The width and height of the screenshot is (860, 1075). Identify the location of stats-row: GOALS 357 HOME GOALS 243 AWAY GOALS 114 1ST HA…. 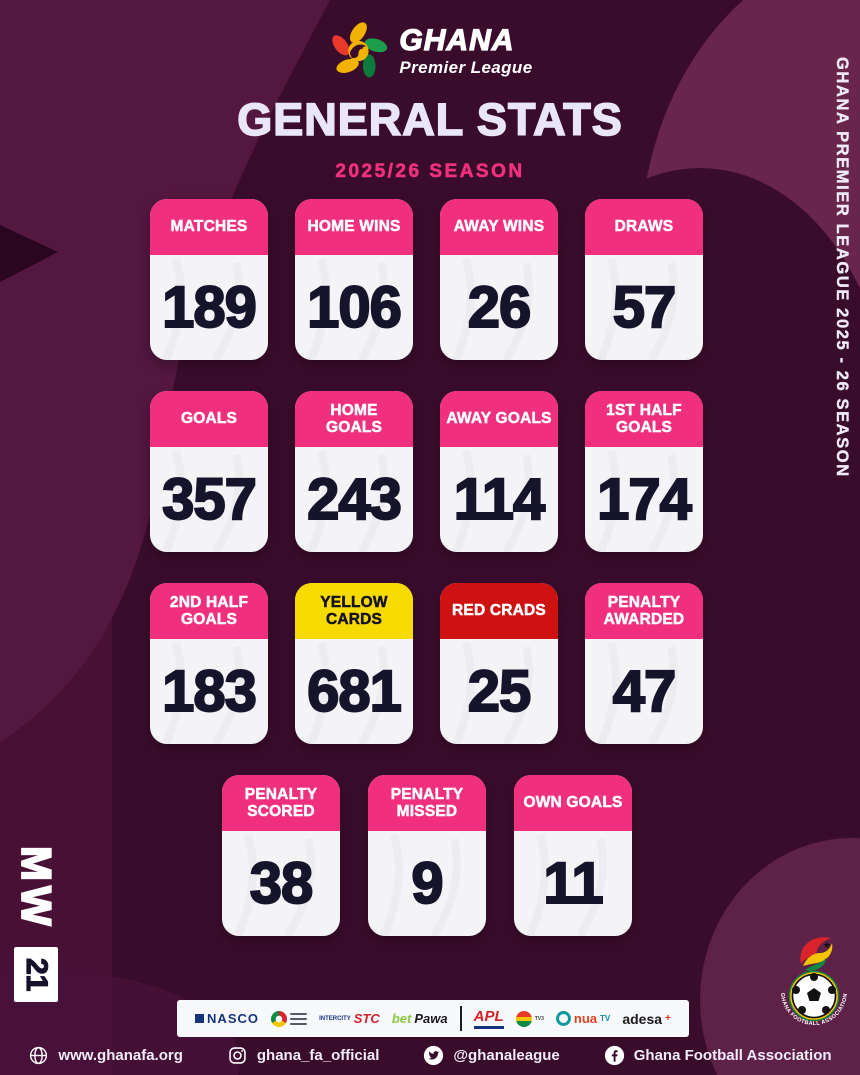
(427, 471).